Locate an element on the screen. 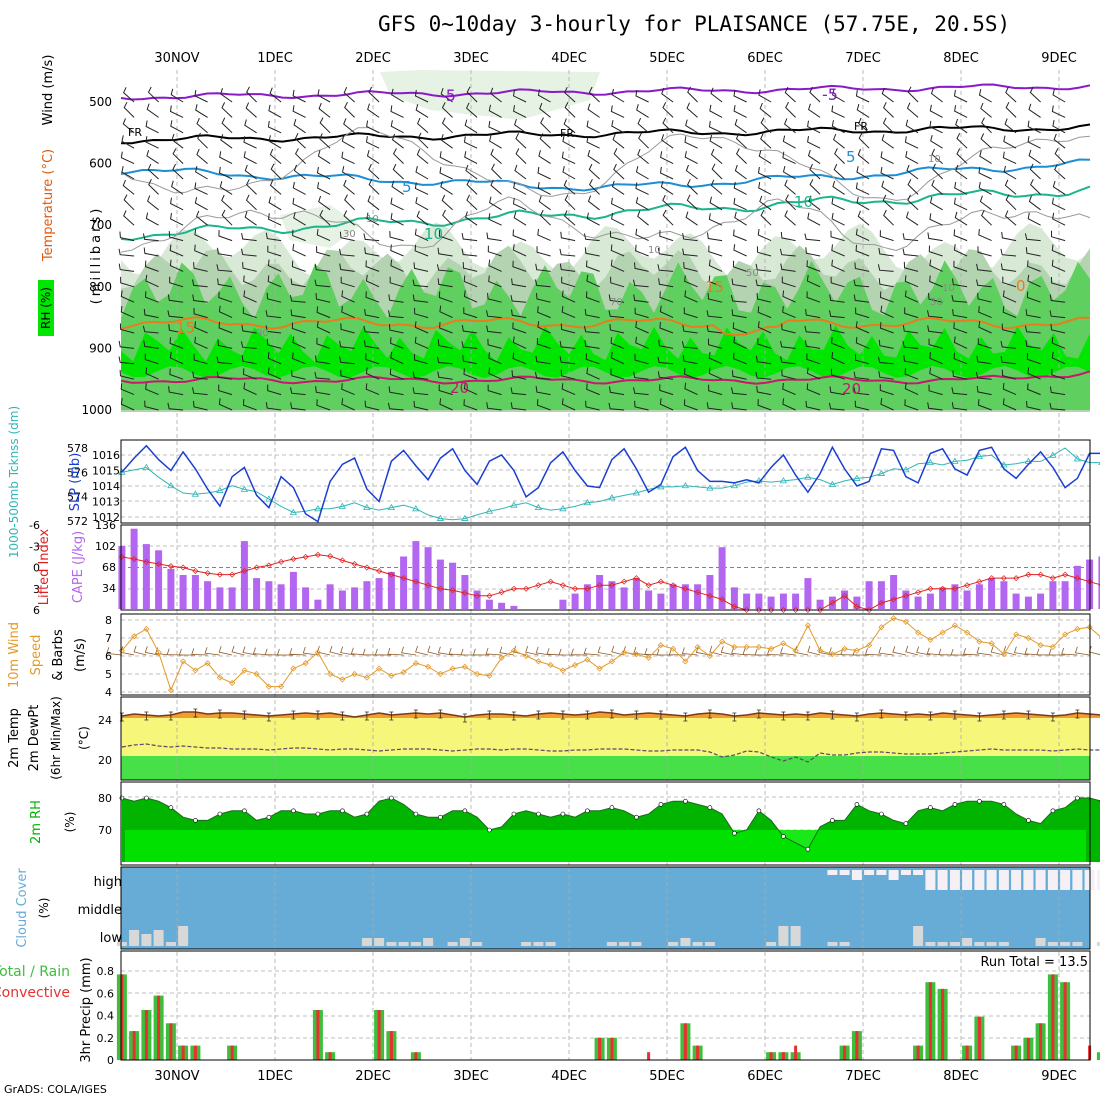 Image resolution: width=1100 pixels, height=1100 pixels. thickness-tick-label: 576 is located at coordinates (77, 472).